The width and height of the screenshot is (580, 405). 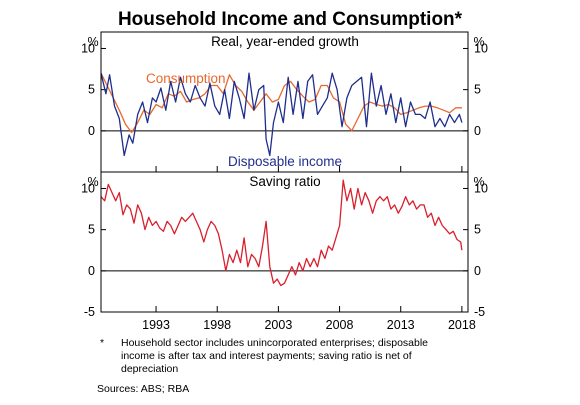 I want to click on disposable-income-label: Disposable income, so click(x=285, y=161).